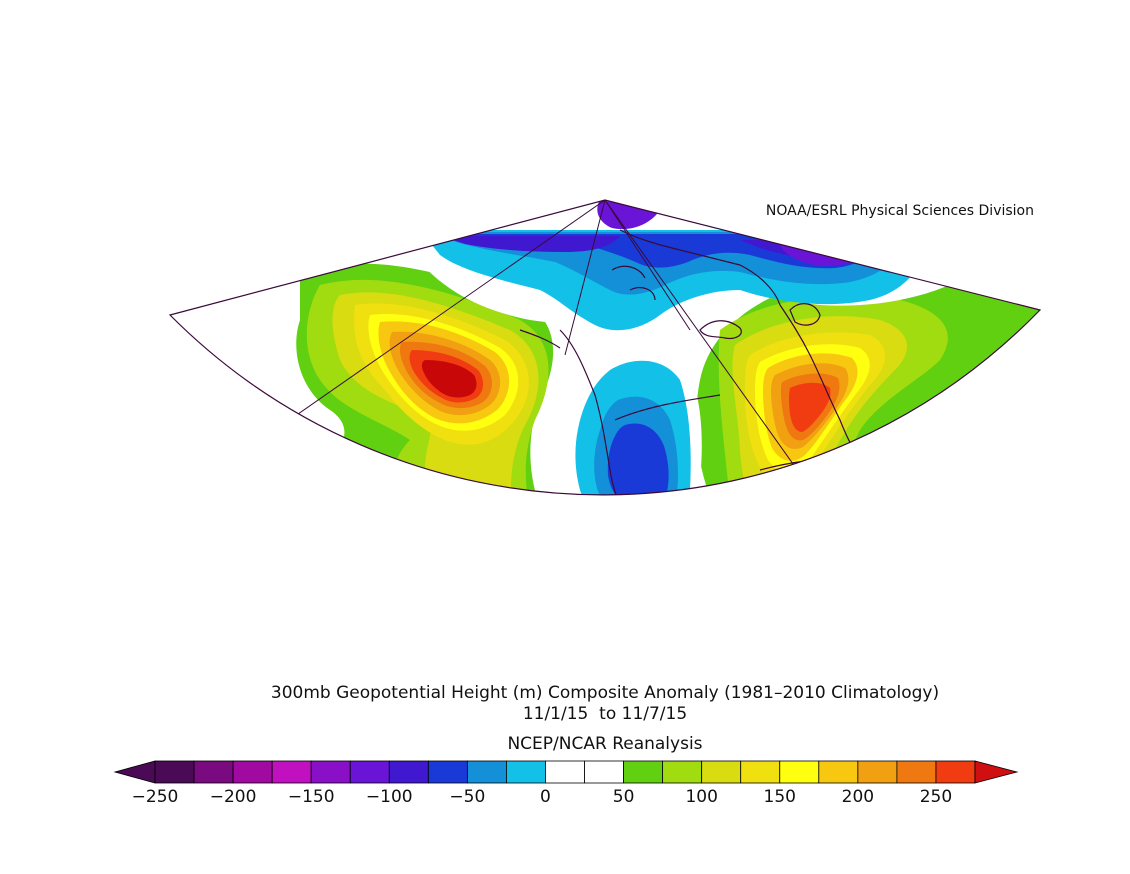  Describe the element at coordinates (701, 797) in the screenshot. I see `colorbar-tick-label: 100` at that location.